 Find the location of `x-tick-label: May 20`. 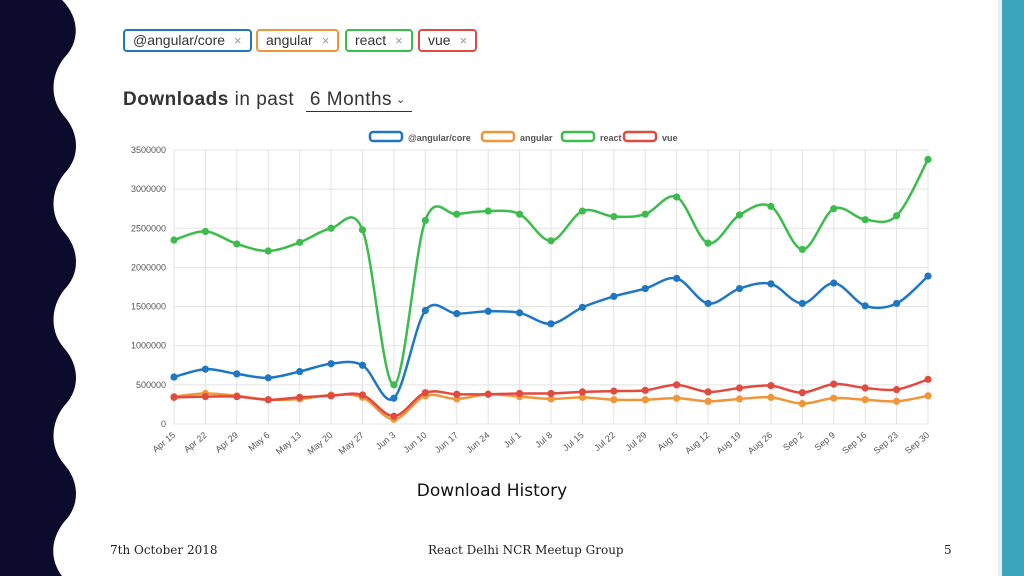

x-tick-label: May 20 is located at coordinates (319, 443).